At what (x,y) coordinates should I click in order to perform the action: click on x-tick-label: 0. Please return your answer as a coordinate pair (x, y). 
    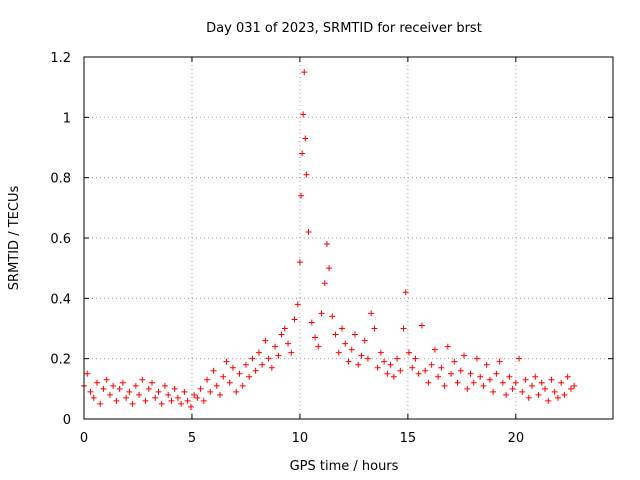
    Looking at the image, I should click on (84, 438).